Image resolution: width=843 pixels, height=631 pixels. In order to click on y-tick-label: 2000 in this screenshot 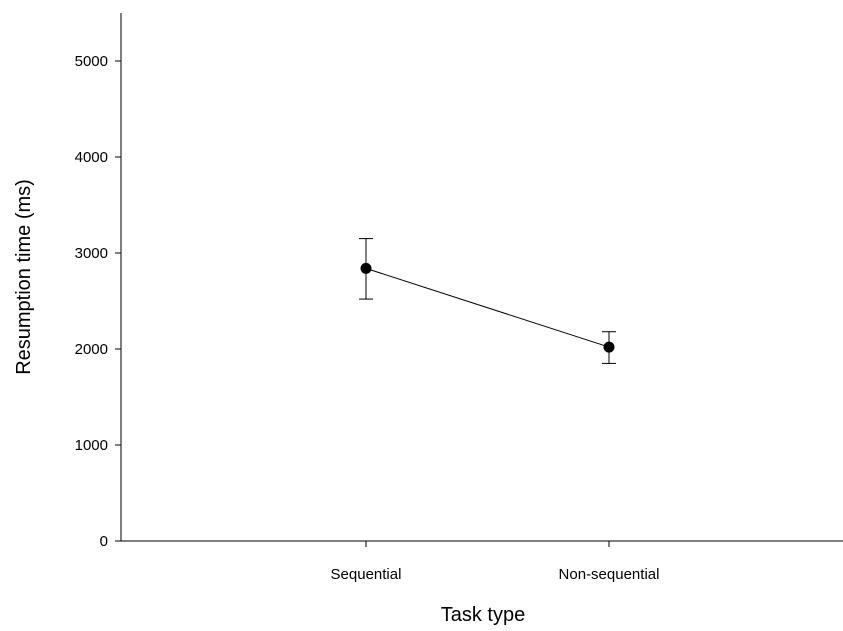, I will do `click(91, 349)`.